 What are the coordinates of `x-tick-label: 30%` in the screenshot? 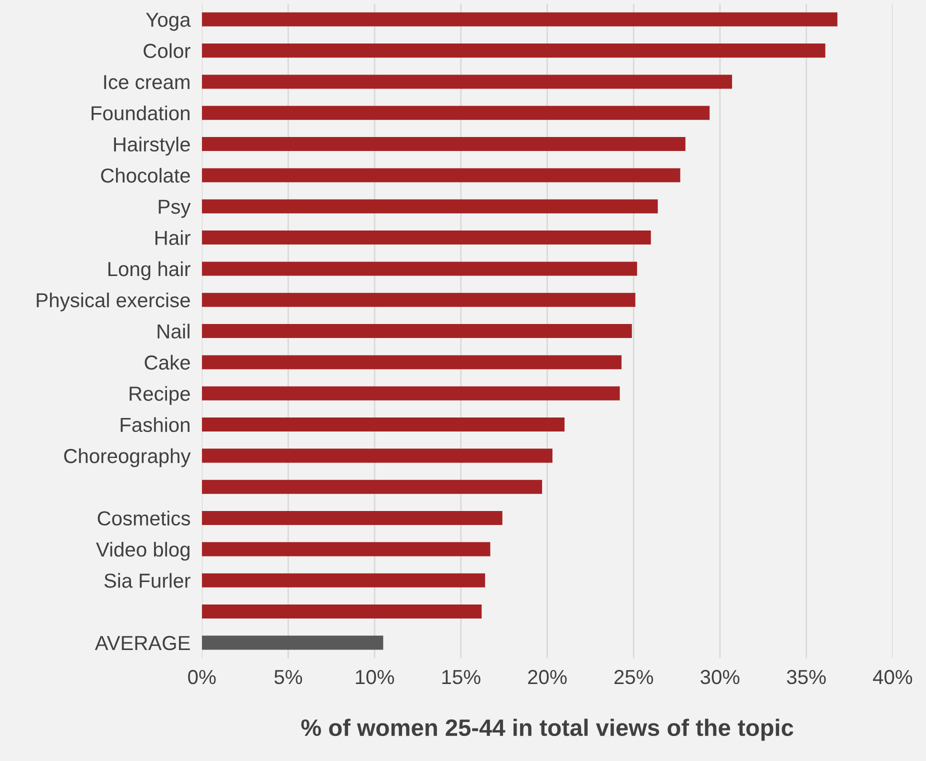 It's located at (720, 677).